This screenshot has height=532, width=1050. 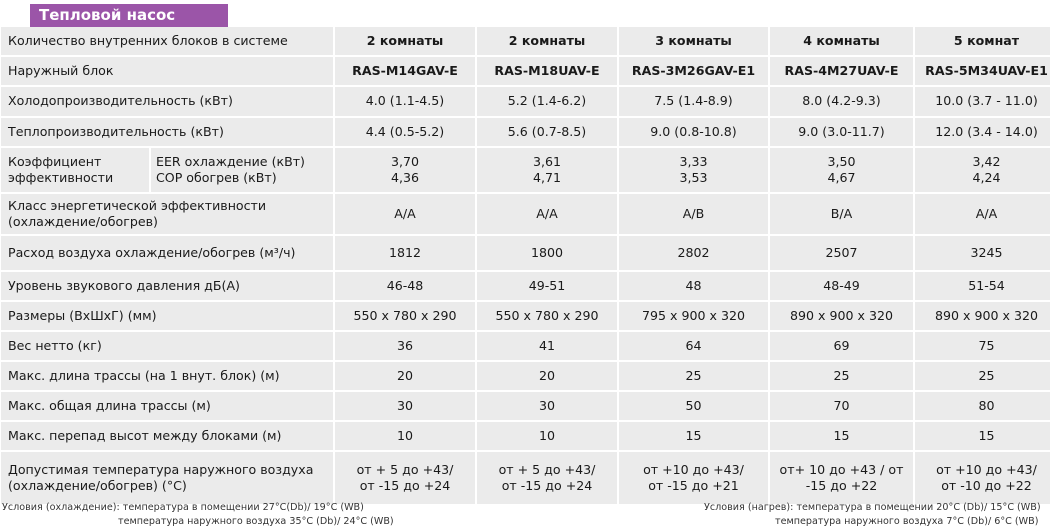 What do you see at coordinates (405, 132) in the screenshot?
I see `cell-heat-1: 4.4 (0.5-5.2)` at bounding box center [405, 132].